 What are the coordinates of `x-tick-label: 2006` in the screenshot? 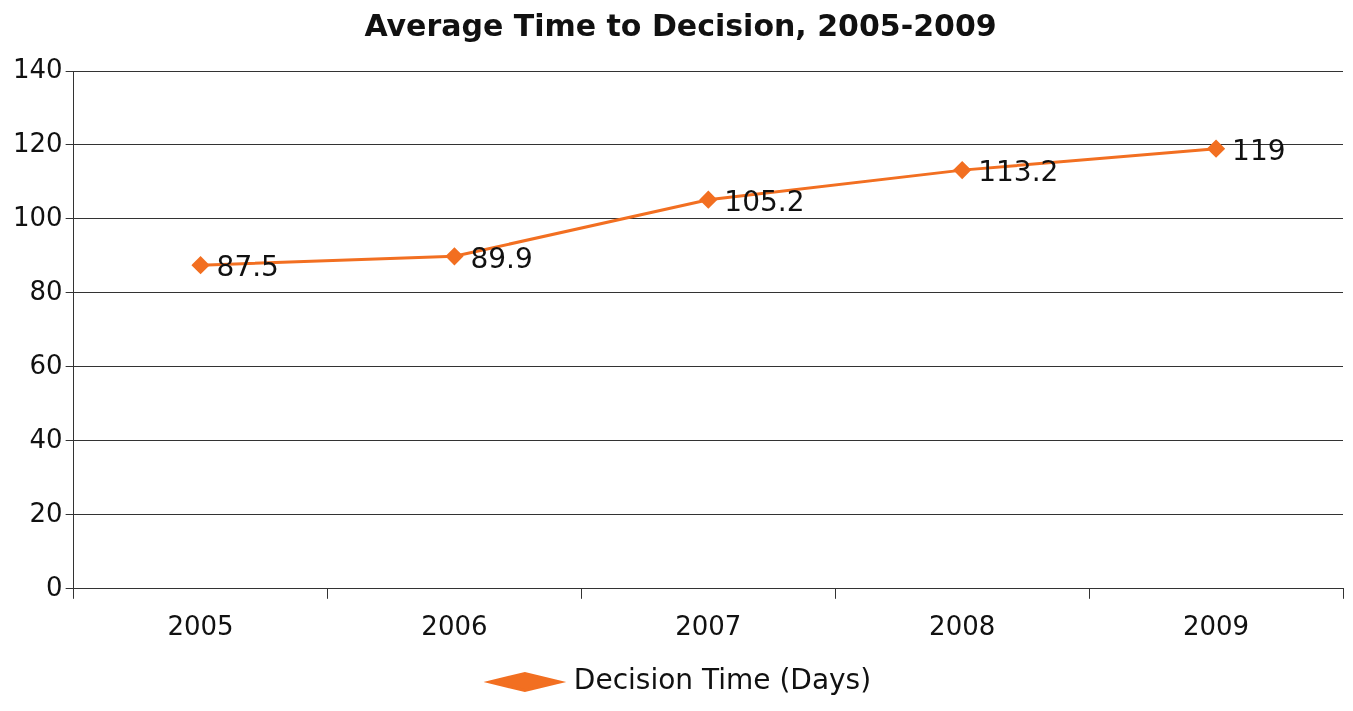 It's located at (454, 626).